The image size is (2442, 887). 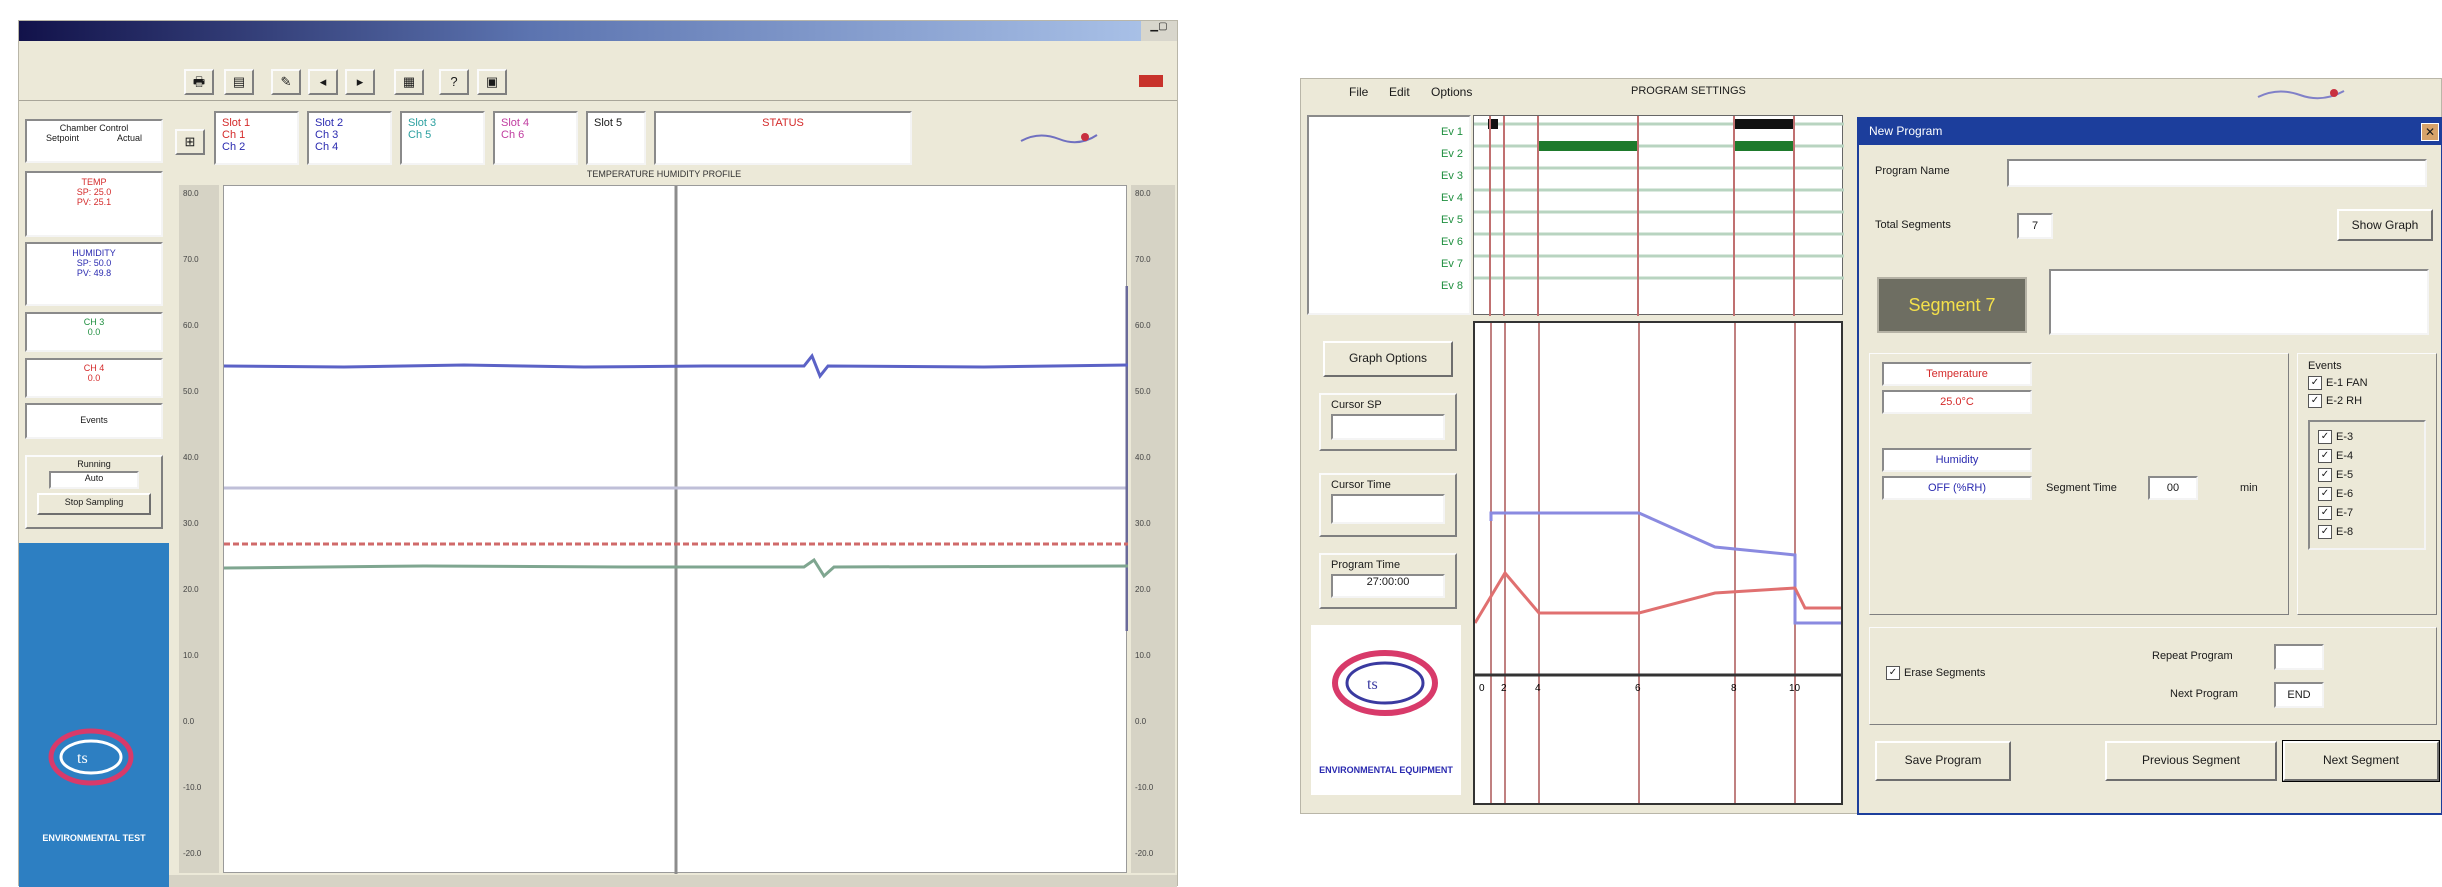 I want to click on save-icon: ▣, so click(x=492, y=82).